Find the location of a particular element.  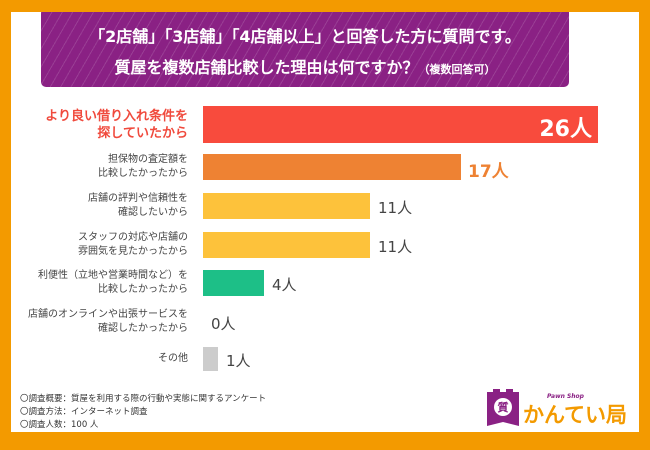

chart-row: 担保物の査定額を比較したかったから 17人 is located at coordinates (320, 174).